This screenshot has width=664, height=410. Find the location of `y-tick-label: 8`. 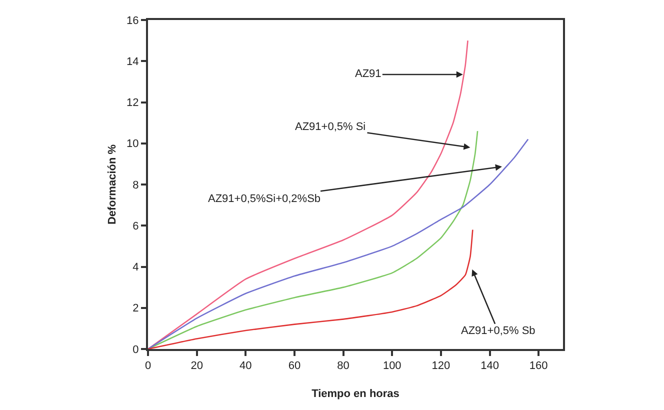

y-tick-label: 8 is located at coordinates (135, 185).